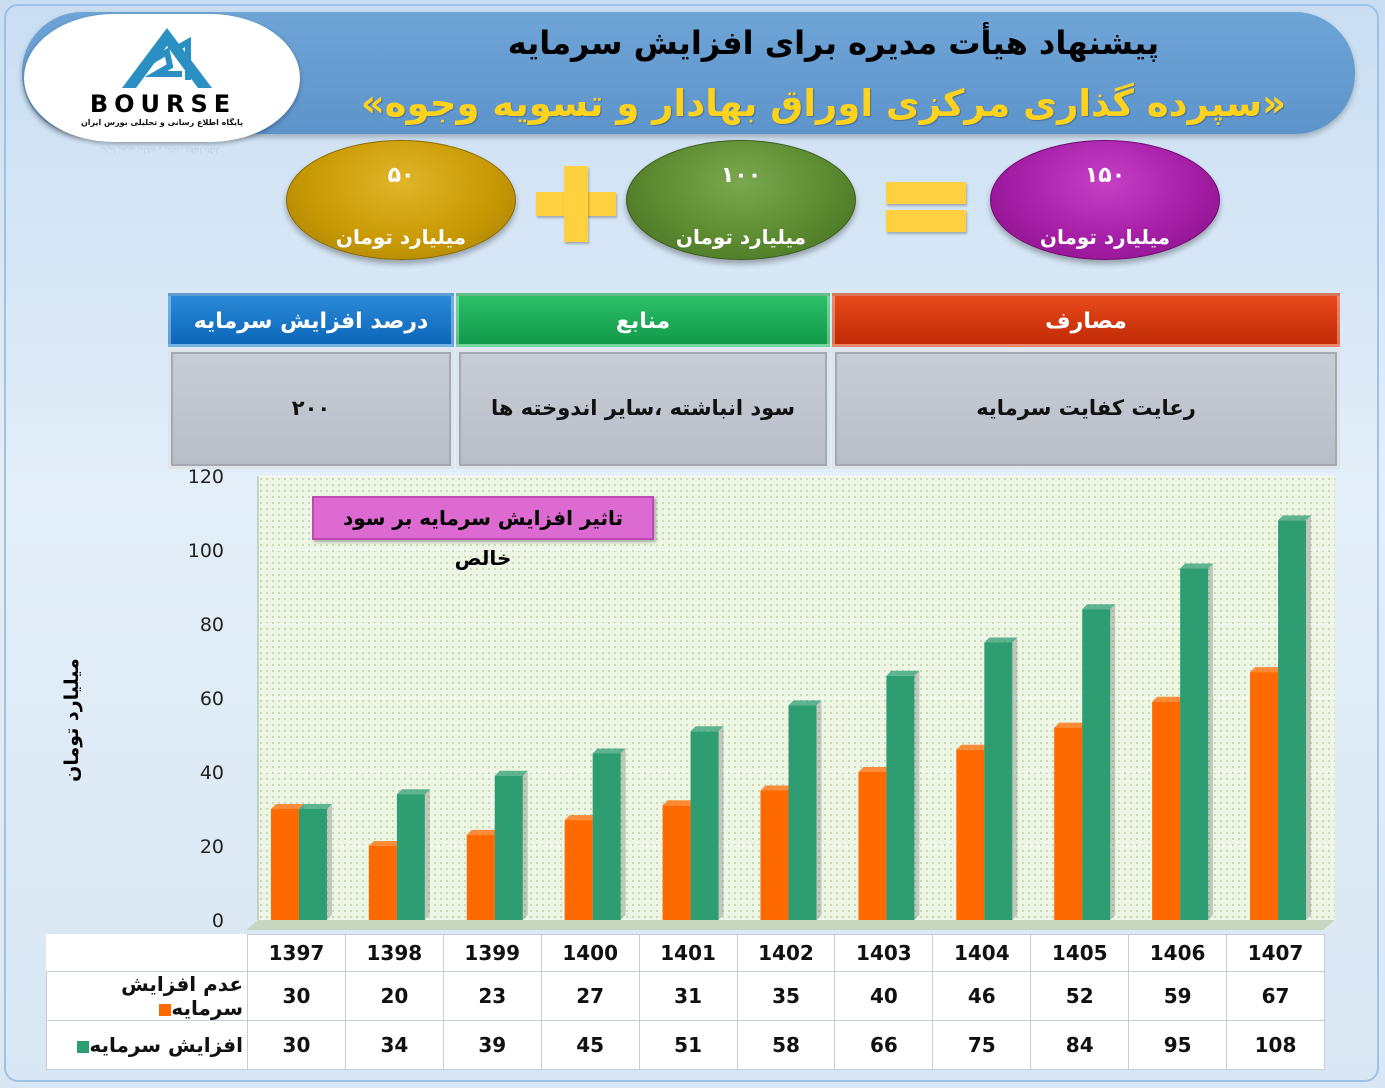 This screenshot has height=1088, width=1385. Describe the element at coordinates (394, 996) in the screenshot. I see `value-cell-0-1398: 20` at that location.